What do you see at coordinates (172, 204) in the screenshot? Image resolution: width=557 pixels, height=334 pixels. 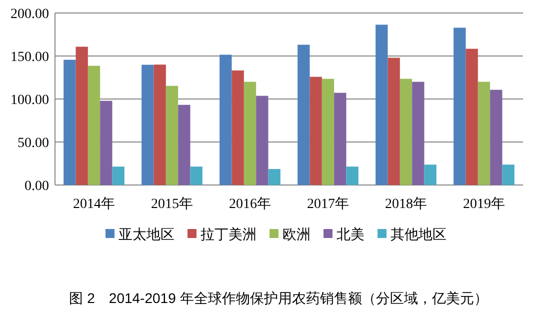 I see `x-tick-label: 2015年` at bounding box center [172, 204].